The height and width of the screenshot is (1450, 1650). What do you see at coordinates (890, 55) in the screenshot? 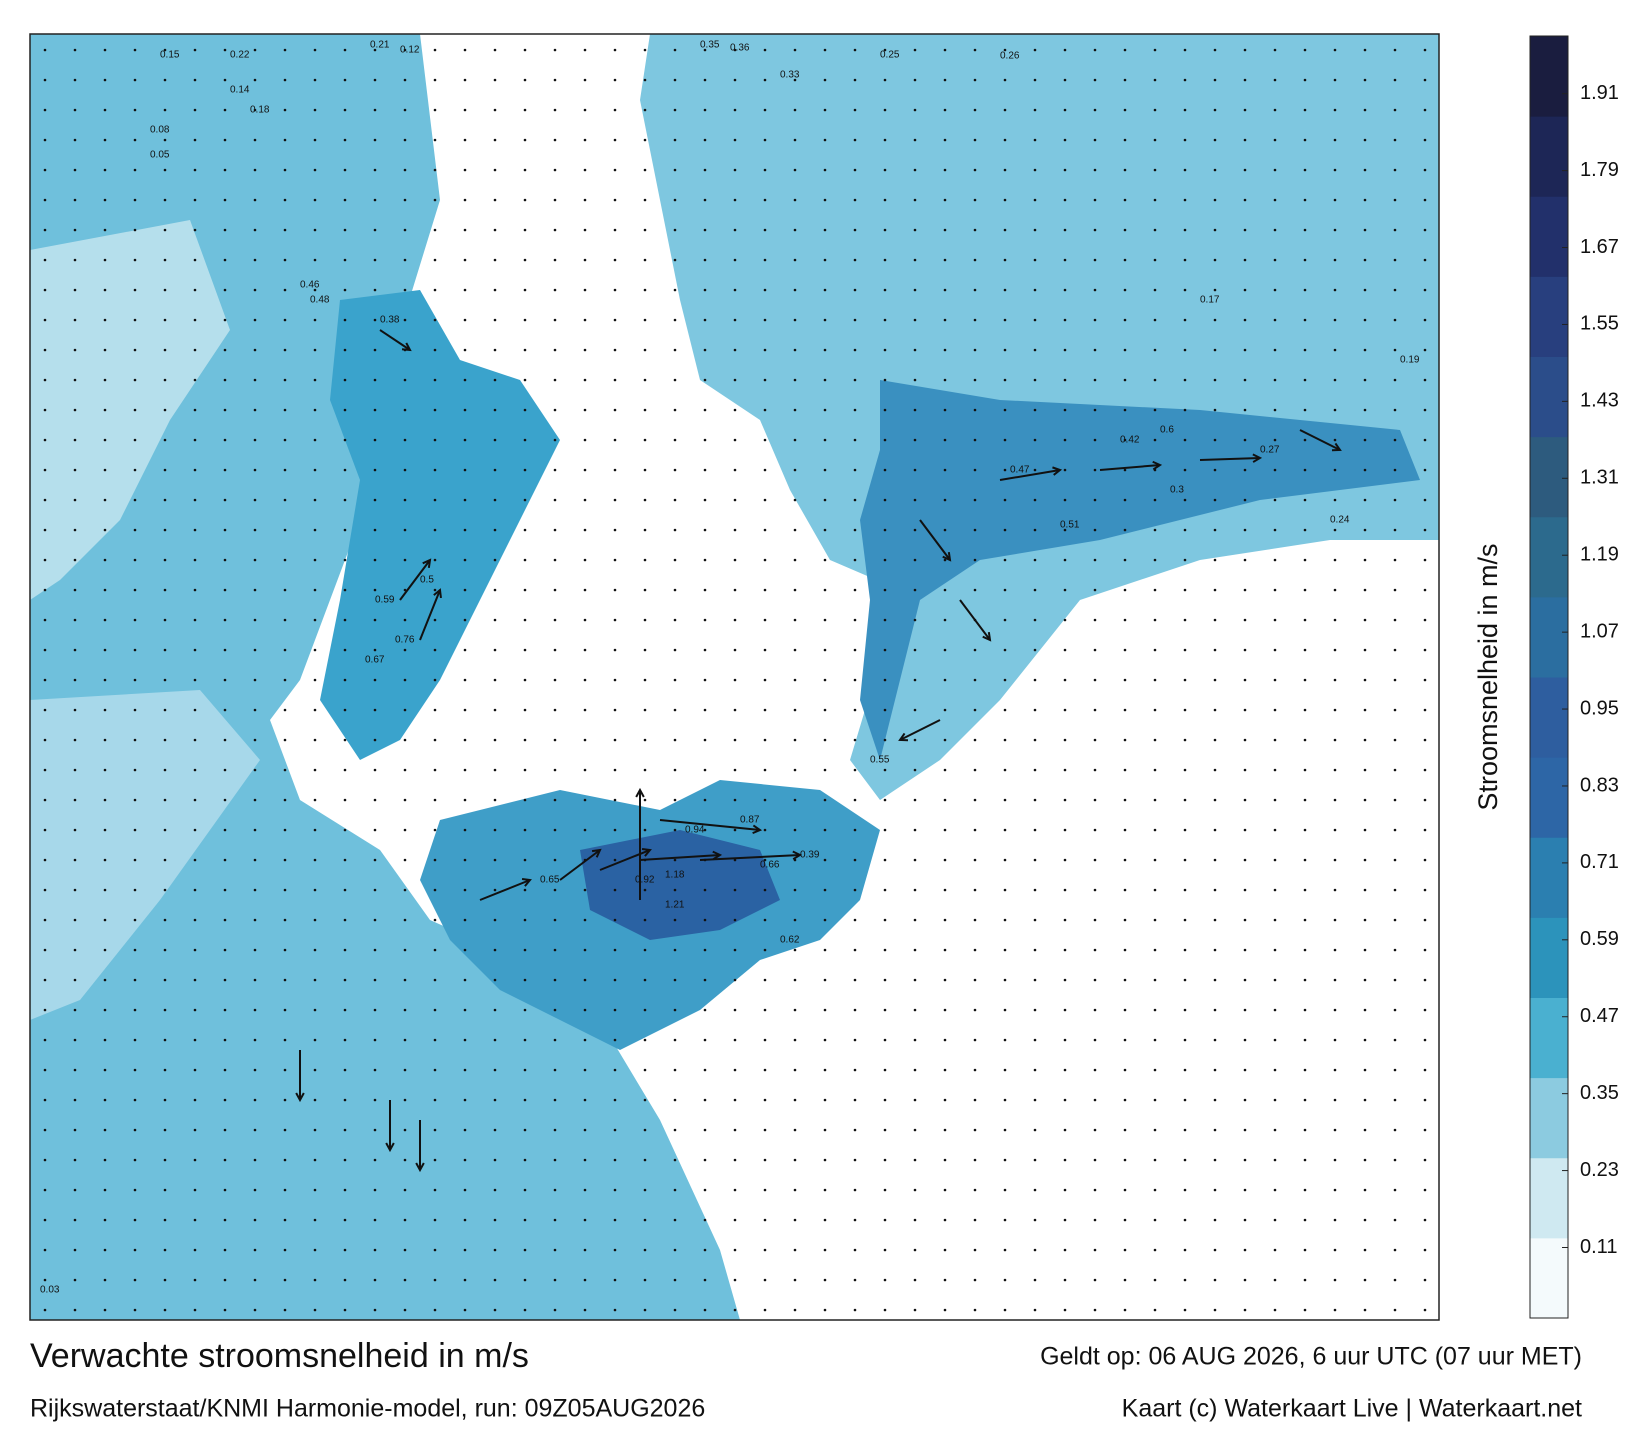
I see `speed-label: 0.25` at bounding box center [890, 55].